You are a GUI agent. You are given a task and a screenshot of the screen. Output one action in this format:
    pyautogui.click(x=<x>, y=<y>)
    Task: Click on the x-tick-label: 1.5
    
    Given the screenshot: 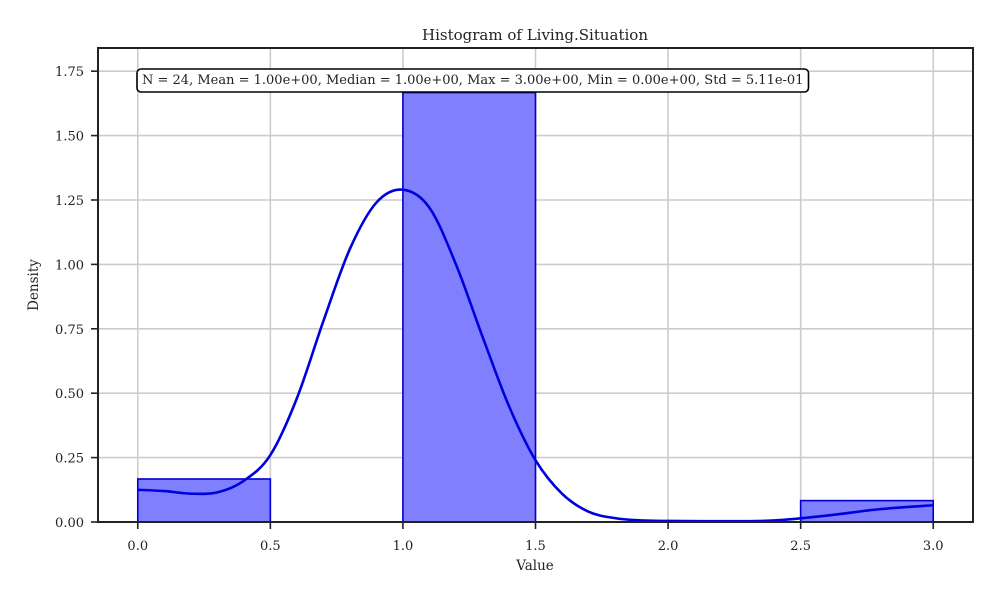 What is the action you would take?
    pyautogui.click(x=535, y=546)
    